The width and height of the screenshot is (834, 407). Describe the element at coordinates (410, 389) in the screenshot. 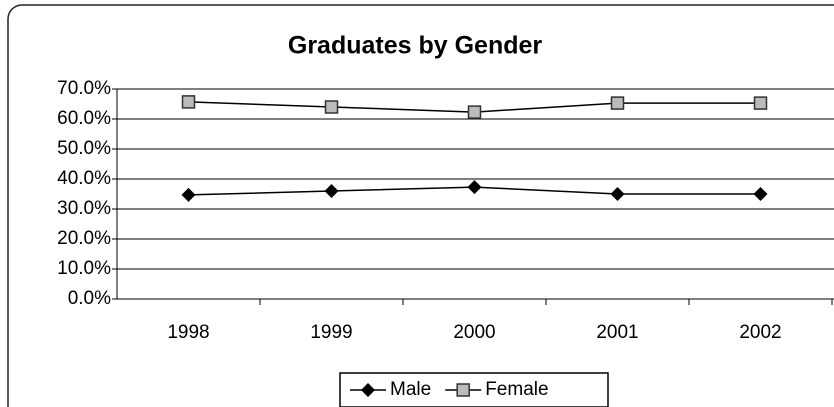

I see `legend-label: Male` at that location.